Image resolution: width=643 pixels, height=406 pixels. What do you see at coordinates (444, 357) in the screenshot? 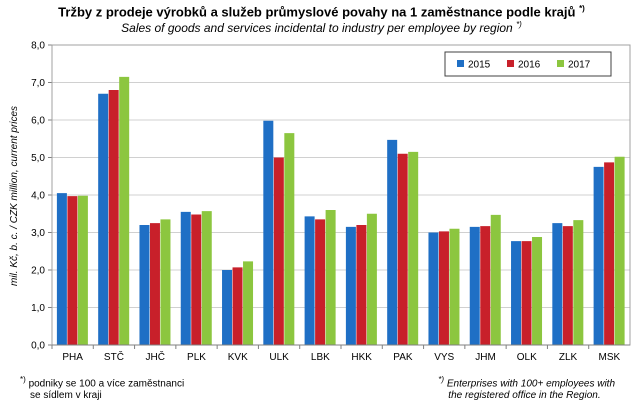
I see `x-tick-label: VYS` at bounding box center [444, 357].